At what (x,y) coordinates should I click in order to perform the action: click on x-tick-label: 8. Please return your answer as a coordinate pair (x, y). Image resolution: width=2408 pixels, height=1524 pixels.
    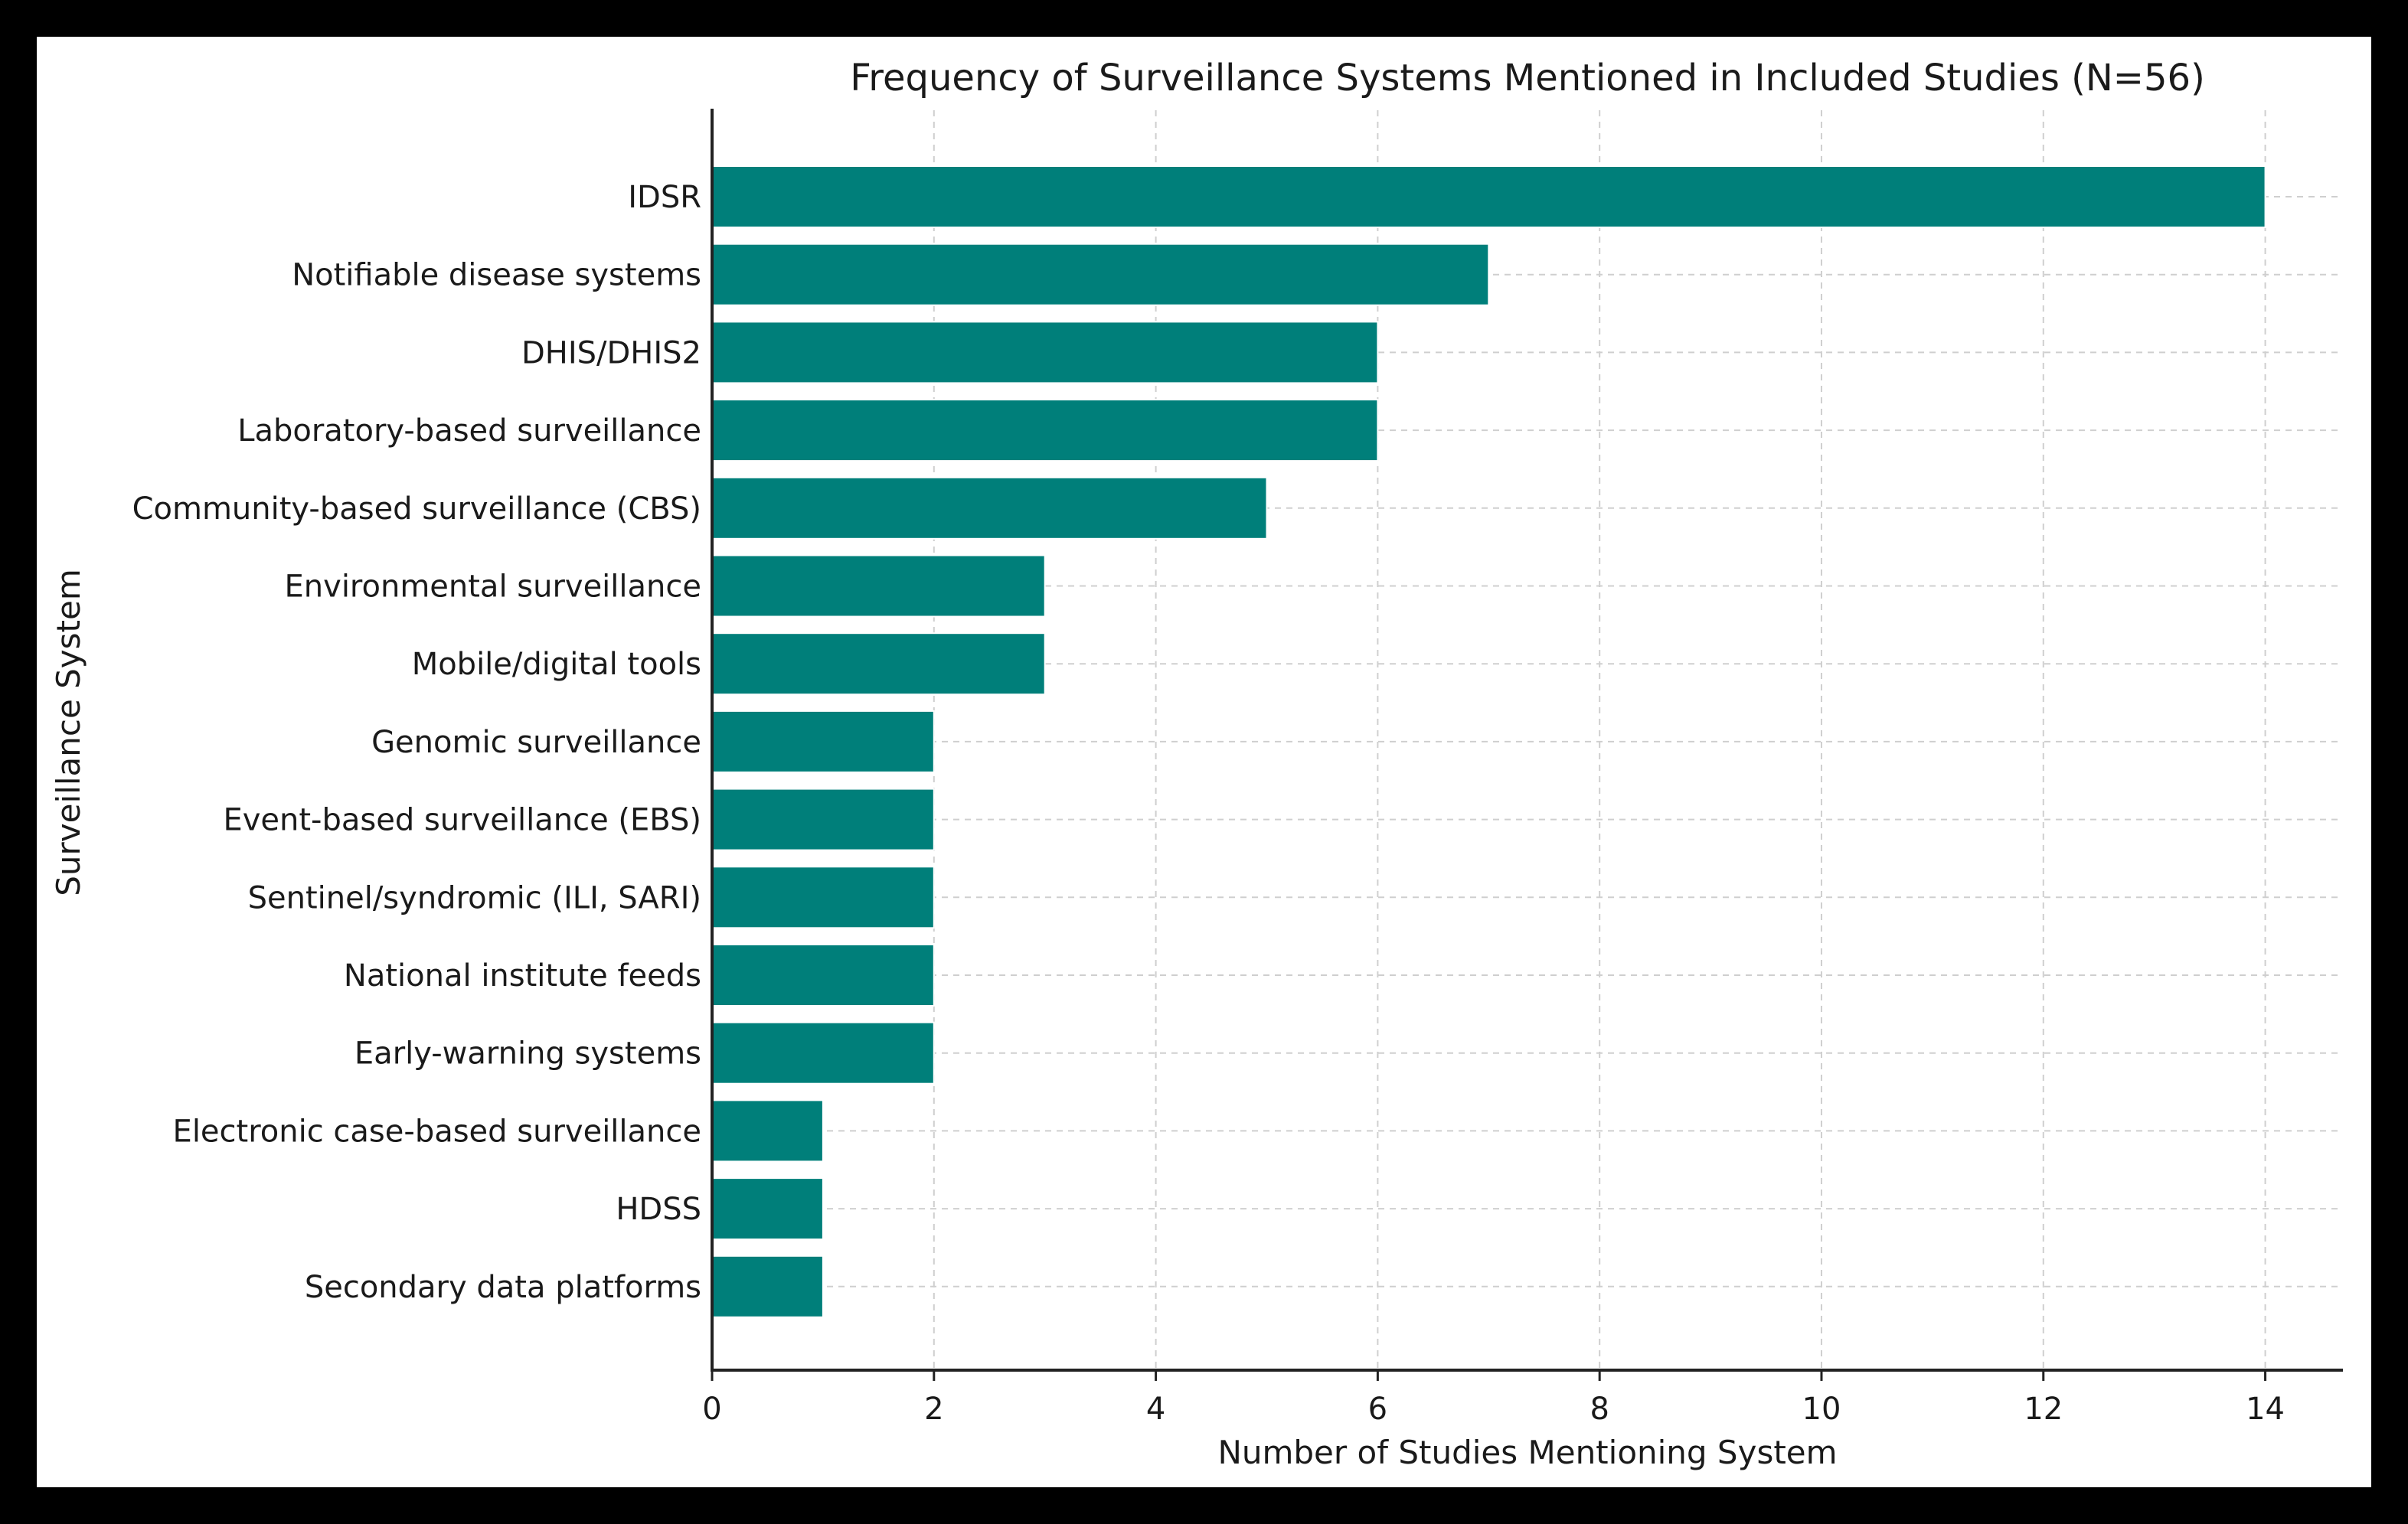
    Looking at the image, I should click on (1599, 1410).